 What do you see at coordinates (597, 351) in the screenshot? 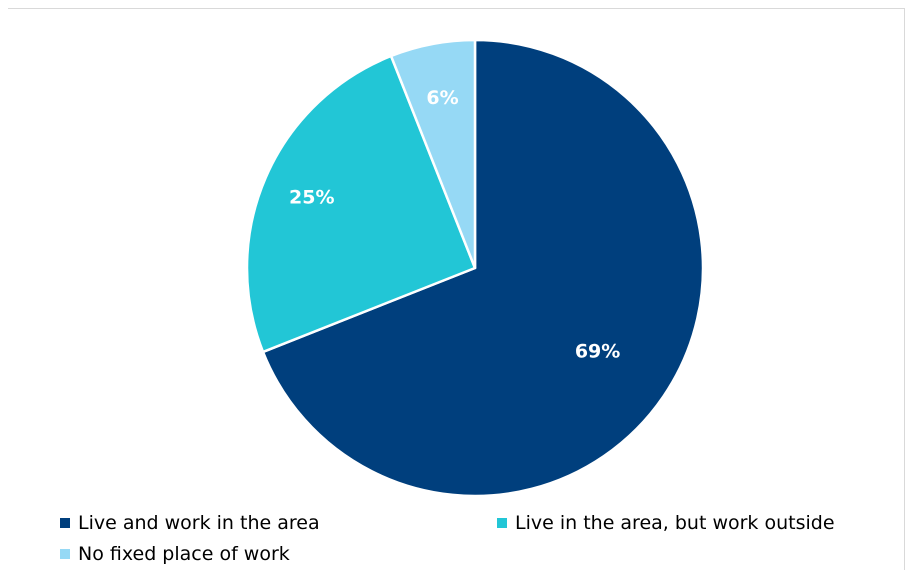
I see `slice-label-live-and-work: 69%` at bounding box center [597, 351].